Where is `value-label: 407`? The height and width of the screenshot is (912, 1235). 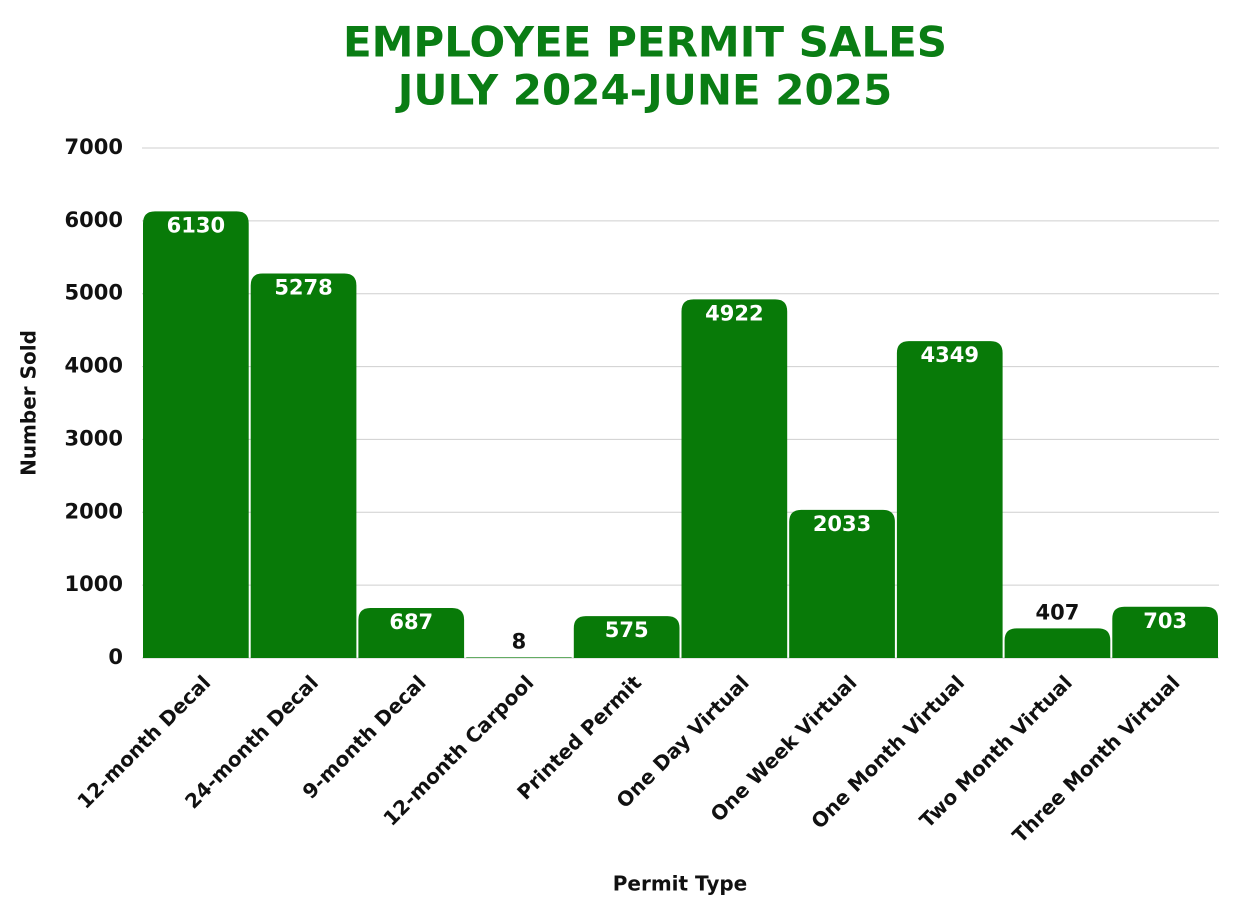
value-label: 407 is located at coordinates (1058, 612).